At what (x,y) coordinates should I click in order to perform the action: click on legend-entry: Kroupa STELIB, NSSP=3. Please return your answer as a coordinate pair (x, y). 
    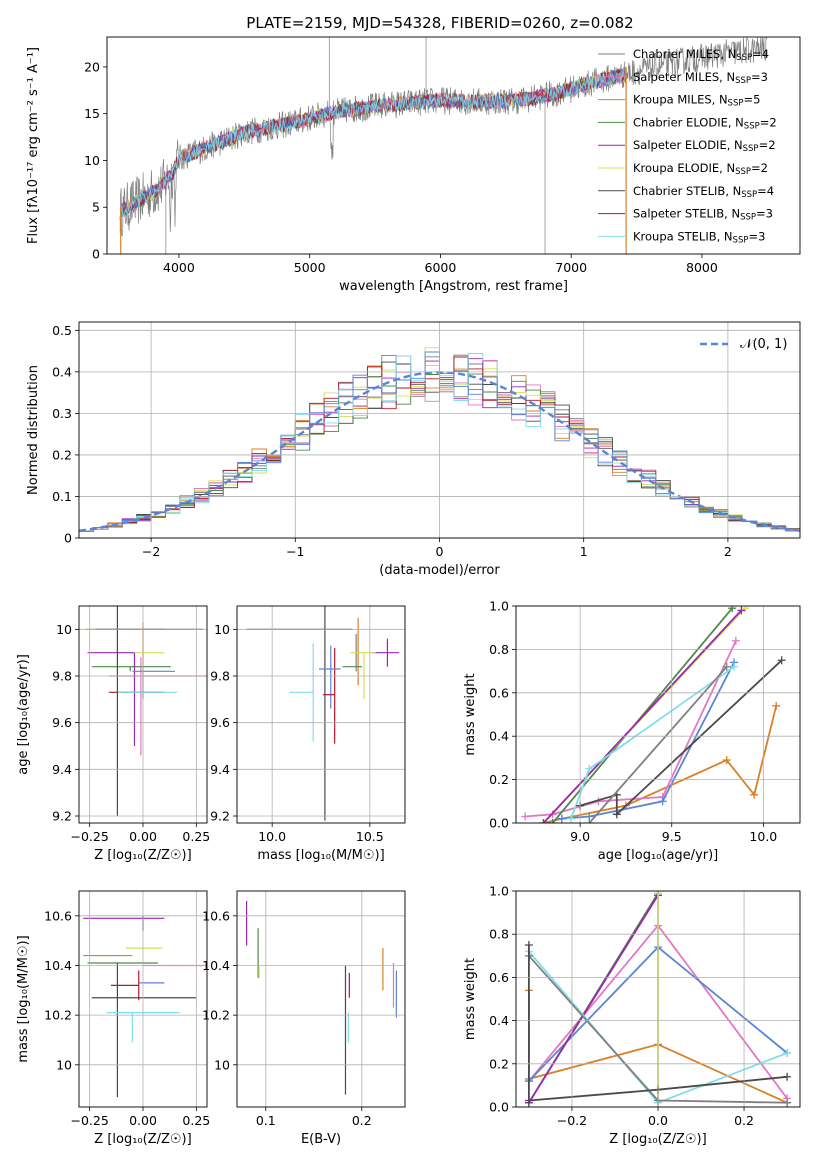
    Looking at the image, I should click on (699, 237).